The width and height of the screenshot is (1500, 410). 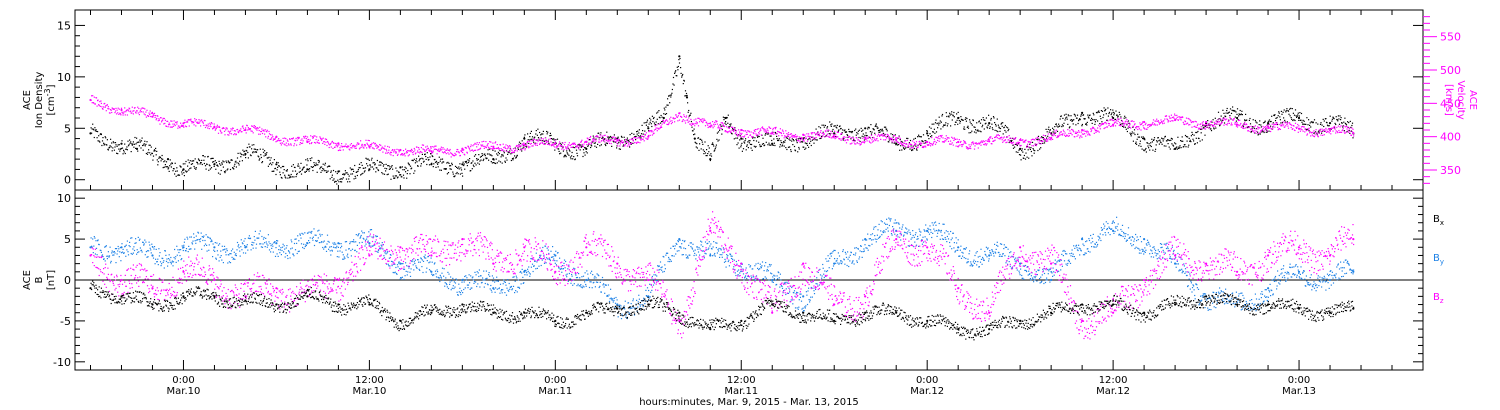 What do you see at coordinates (338, 143) in the screenshot?
I see `velocity-series-anchor-point` at bounding box center [338, 143].